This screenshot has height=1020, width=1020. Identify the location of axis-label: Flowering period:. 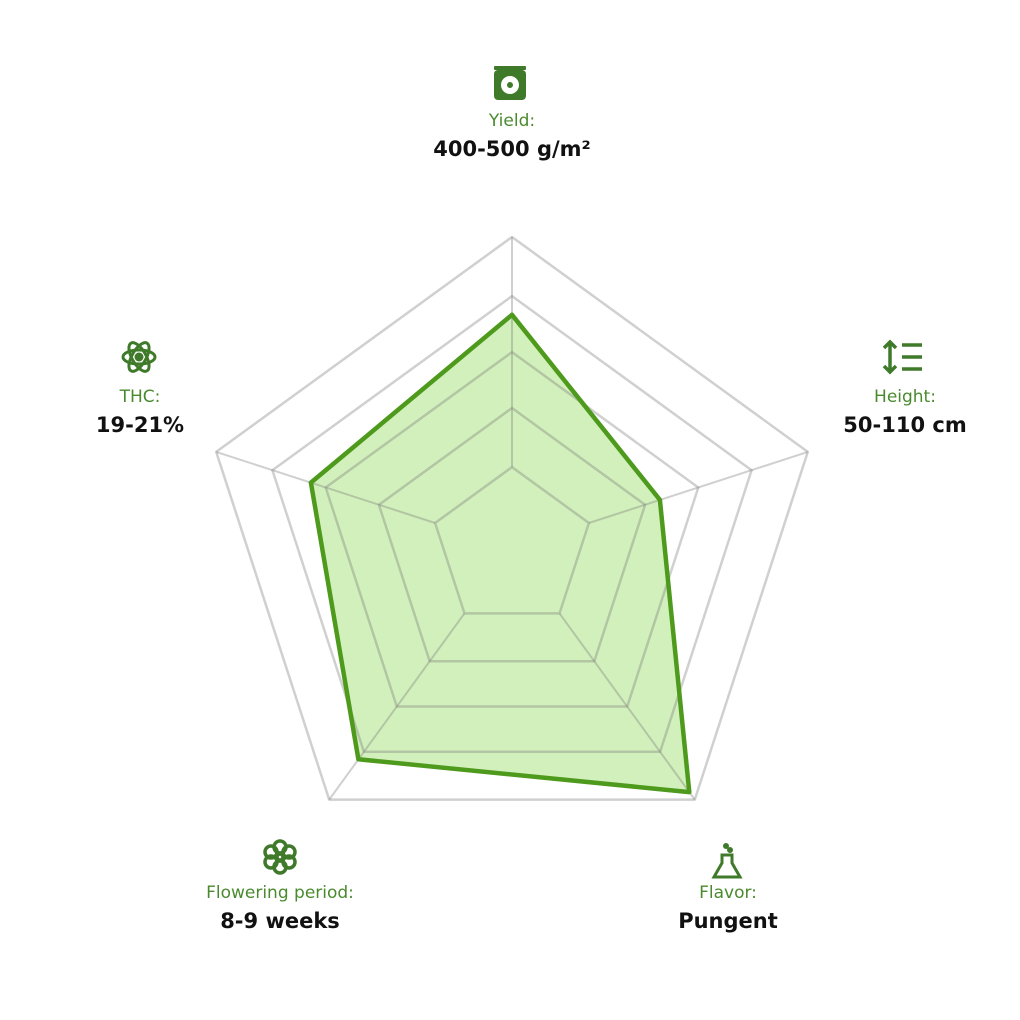
(280, 893).